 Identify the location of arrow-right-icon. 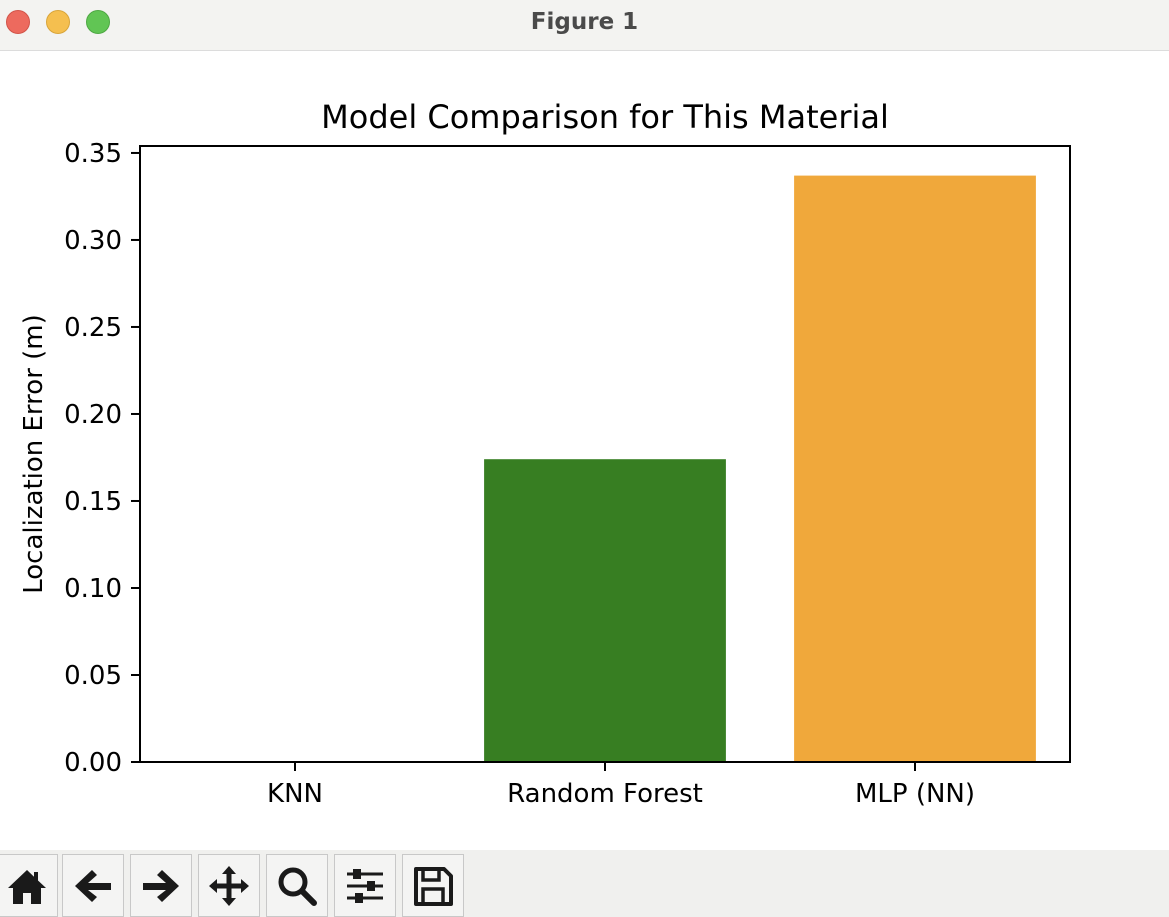
(161, 885).